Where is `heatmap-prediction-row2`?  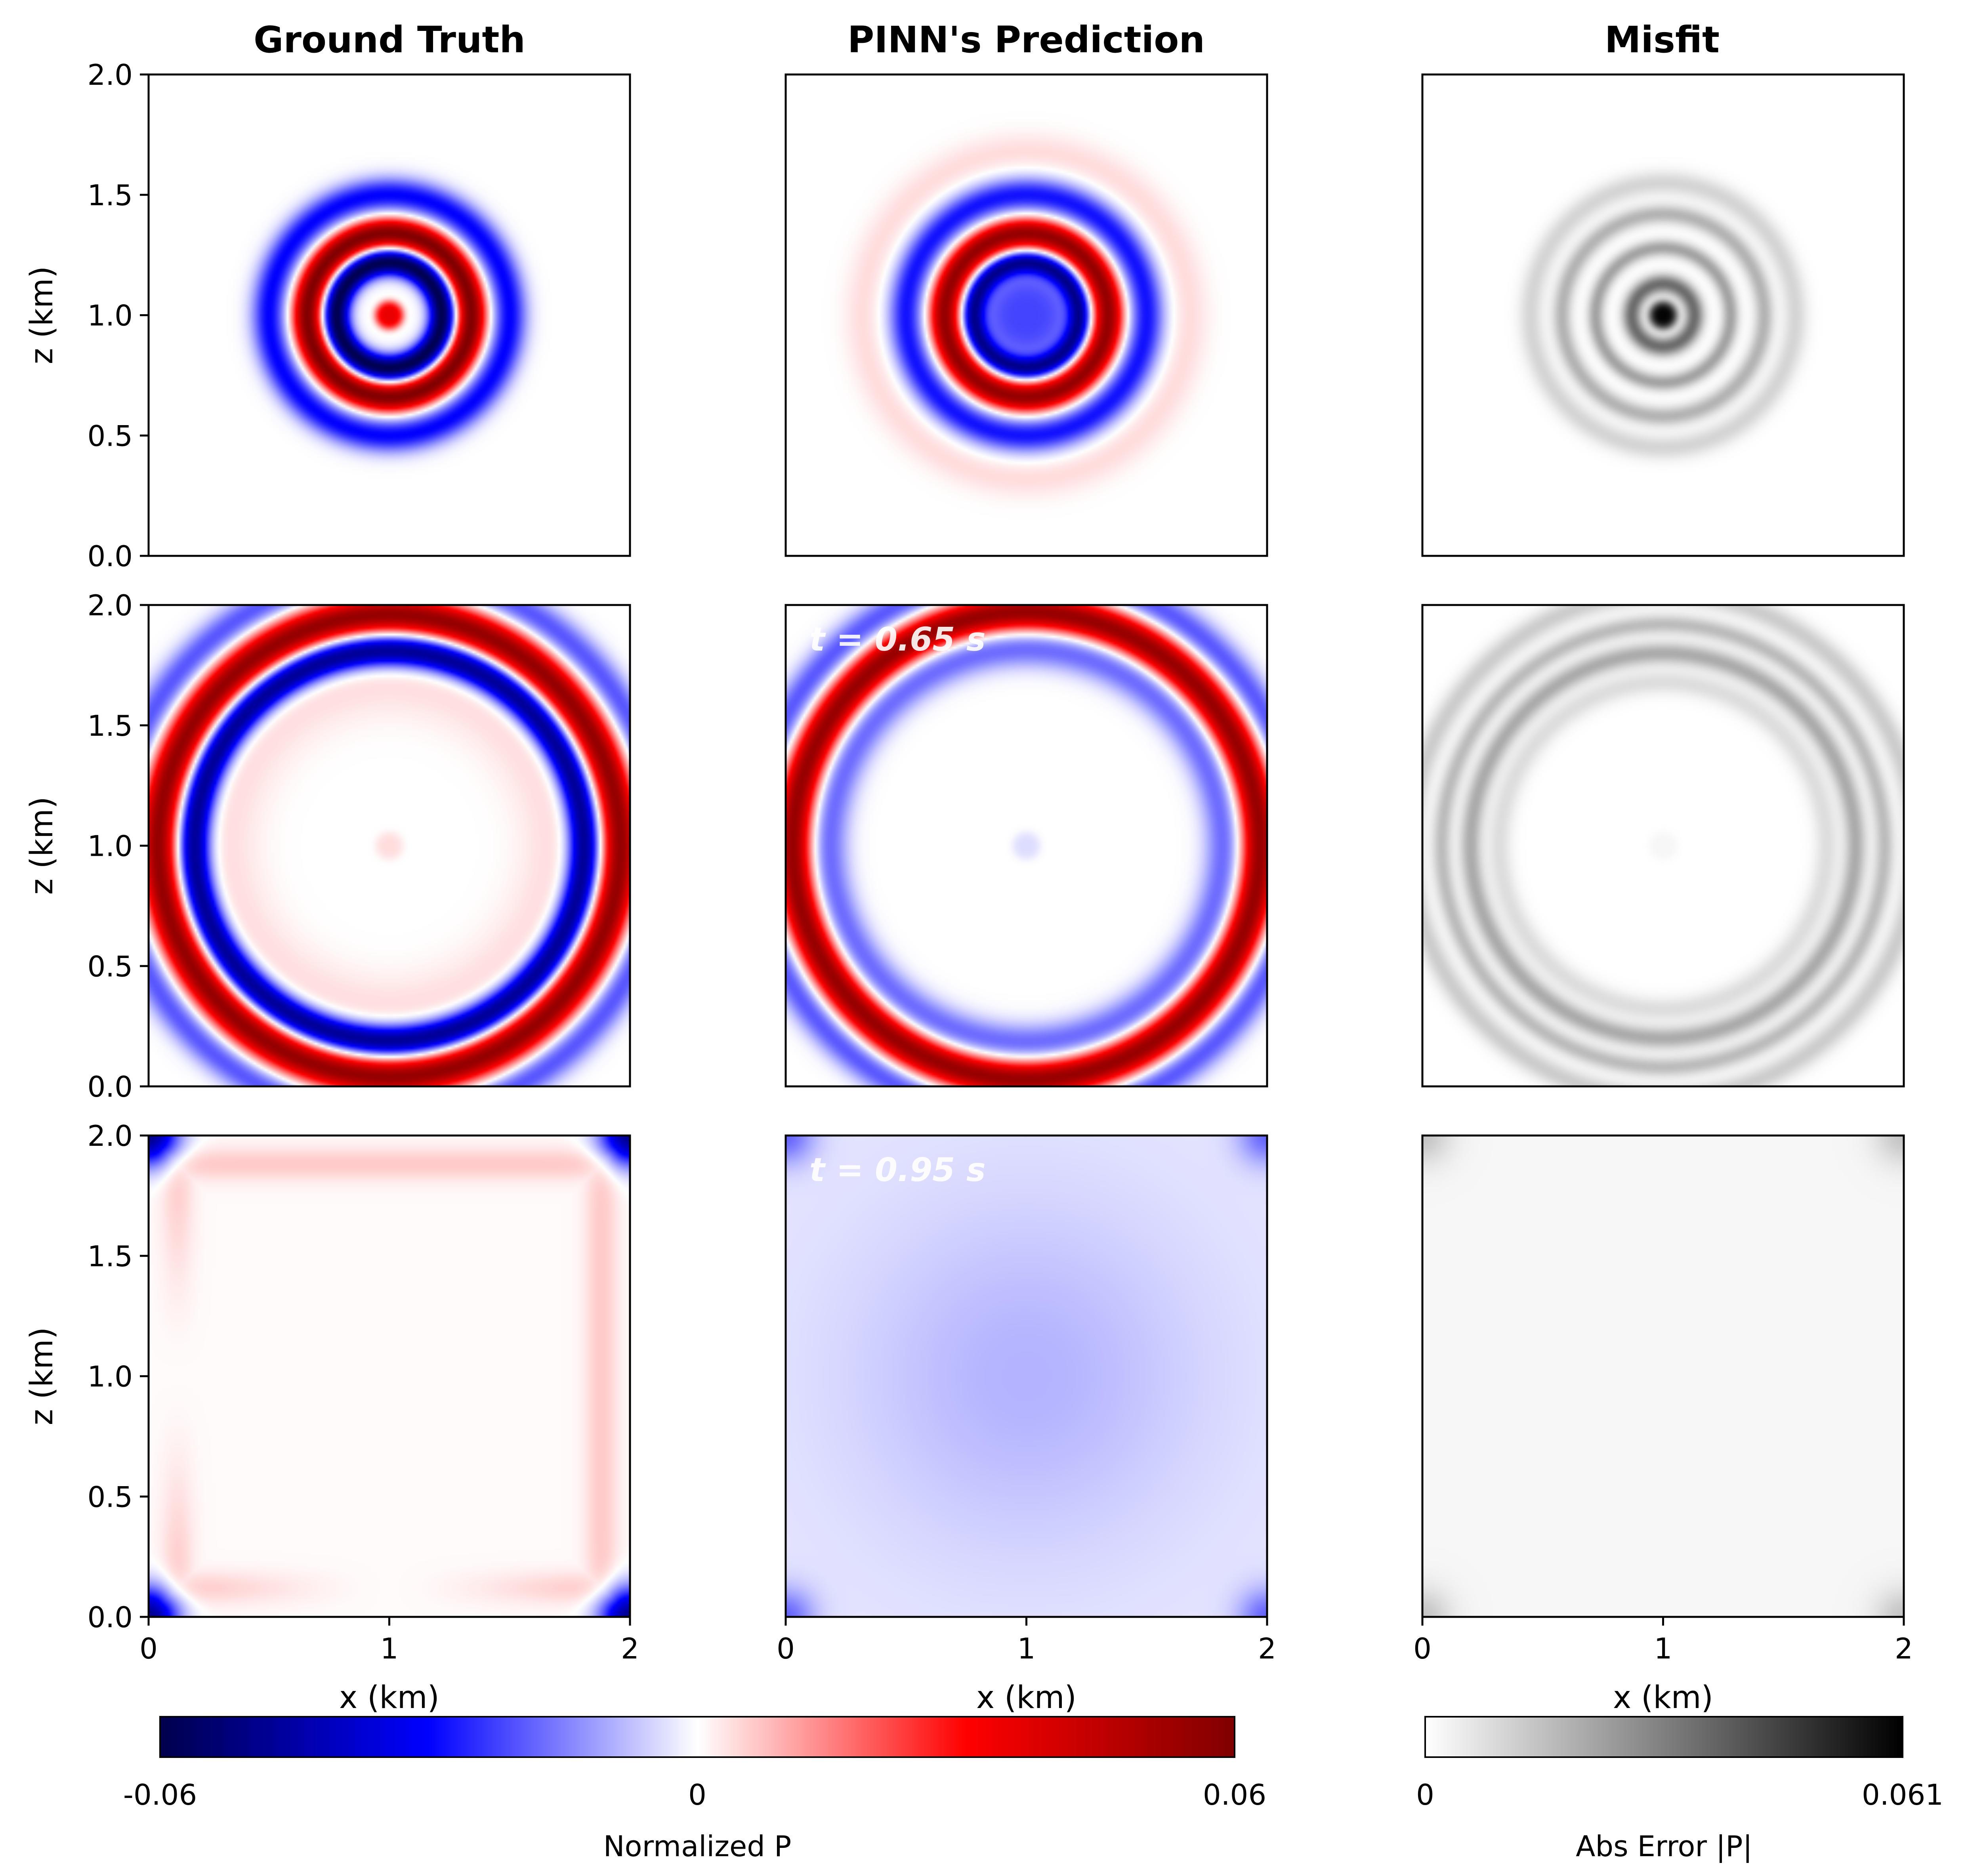
heatmap-prediction-row2 is located at coordinates (1026, 845).